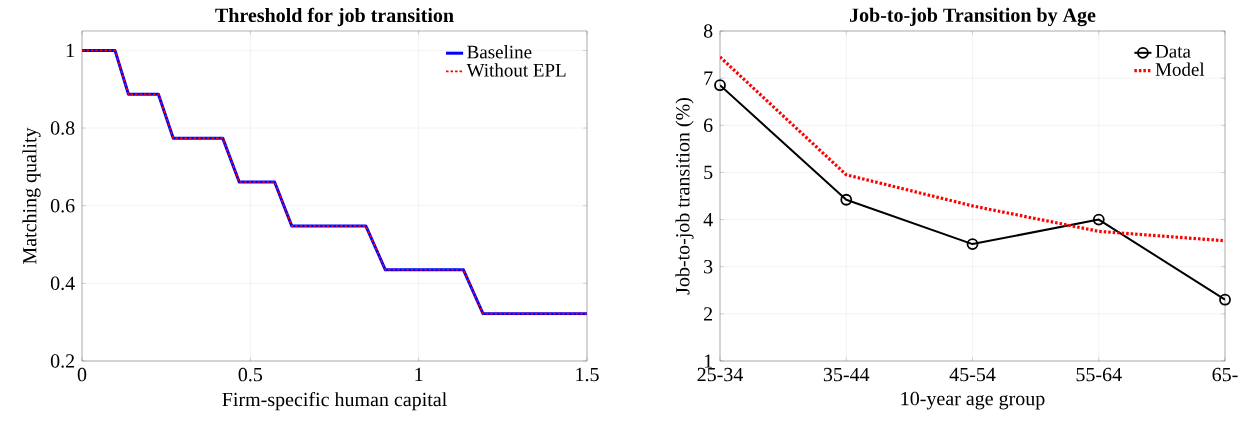 The height and width of the screenshot is (439, 1255). I want to click on y-tick-label: 8, so click(708, 31).